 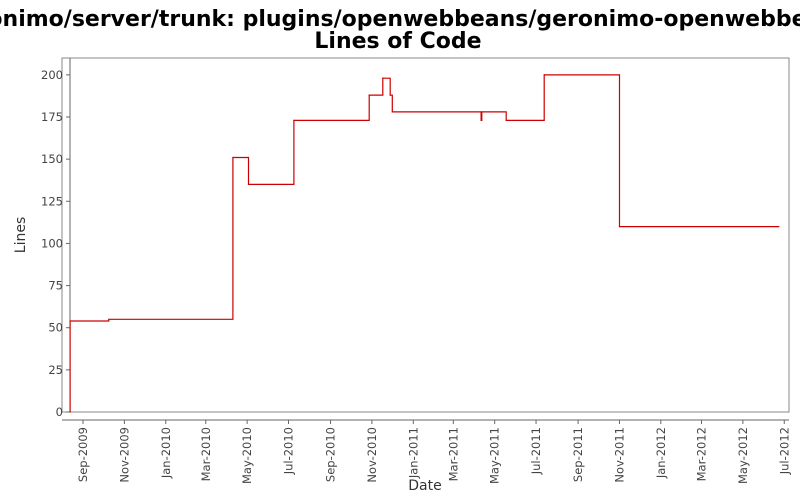 What do you see at coordinates (124, 455) in the screenshot?
I see `x-tick-label: Nov-2009` at bounding box center [124, 455].